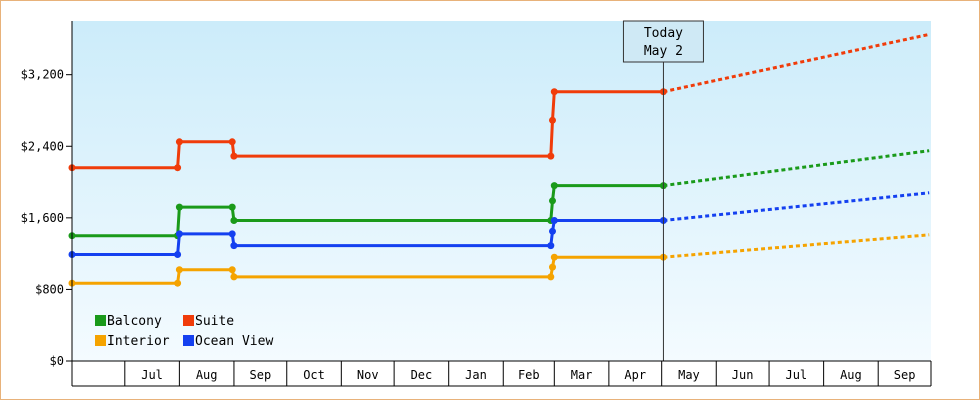  I want to click on forecast-line-balcony, so click(796, 168).